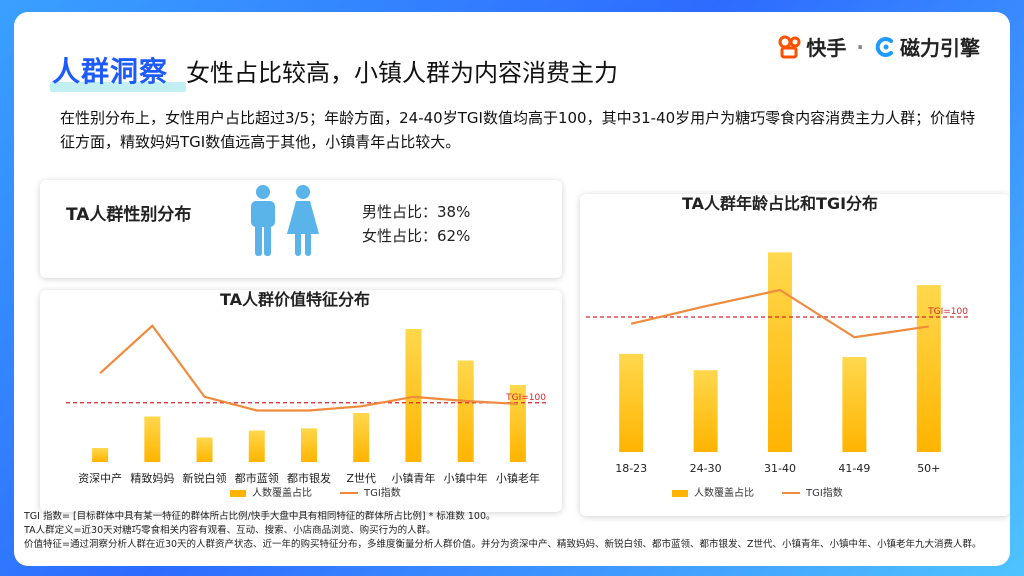 Image resolution: width=1024 pixels, height=576 pixels. I want to click on cili-logo-icon, so click(884, 46).